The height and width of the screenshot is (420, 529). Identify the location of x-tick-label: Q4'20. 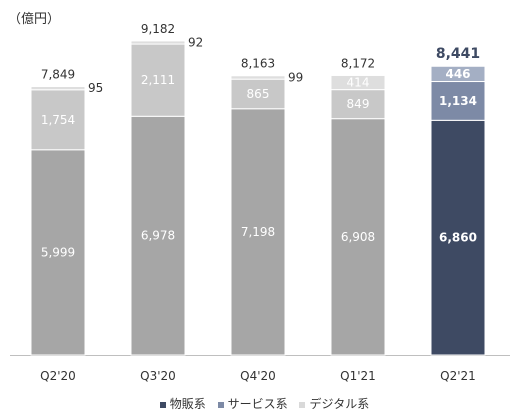
(258, 376).